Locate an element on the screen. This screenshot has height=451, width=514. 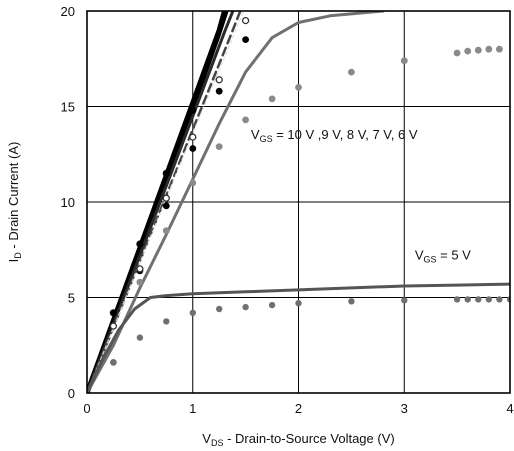
annotation-vgs-5: VGS = 5 V is located at coordinates (443, 255).